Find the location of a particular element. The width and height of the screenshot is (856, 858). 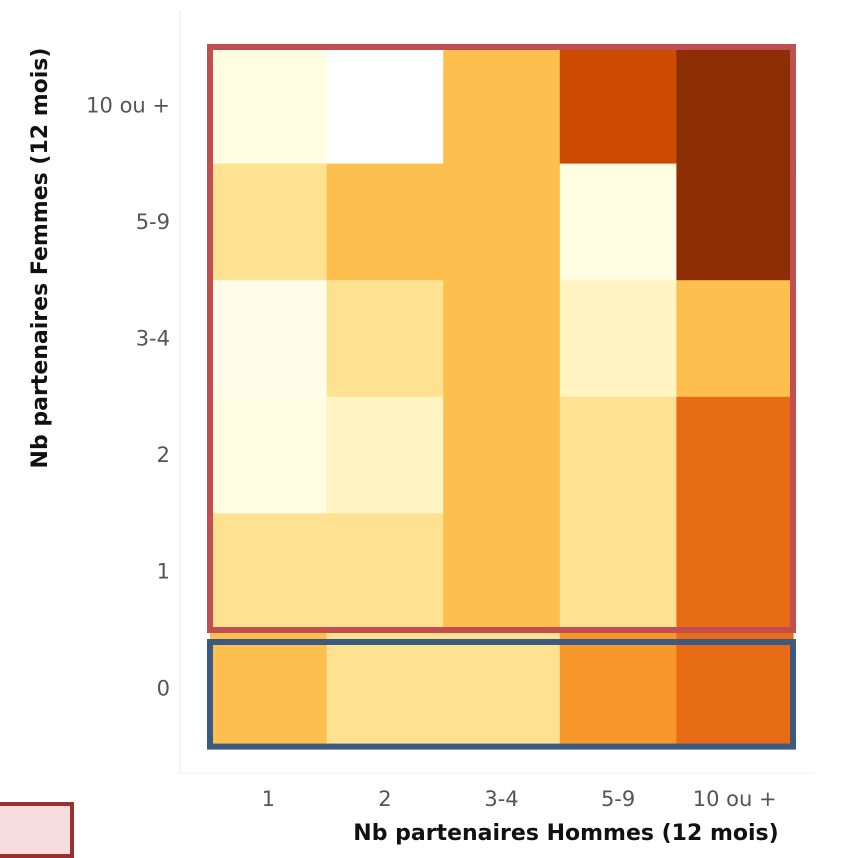

x-tick-label: 3-4 is located at coordinates (501, 799).